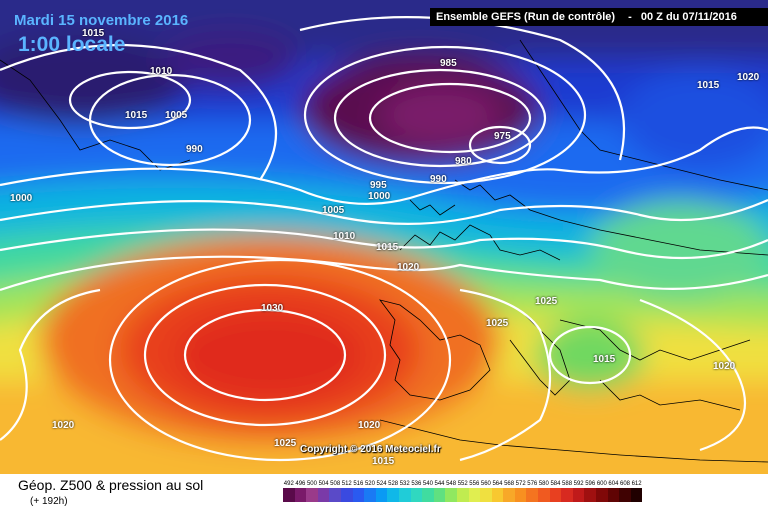  I want to click on isobar-label: 975, so click(502, 136).